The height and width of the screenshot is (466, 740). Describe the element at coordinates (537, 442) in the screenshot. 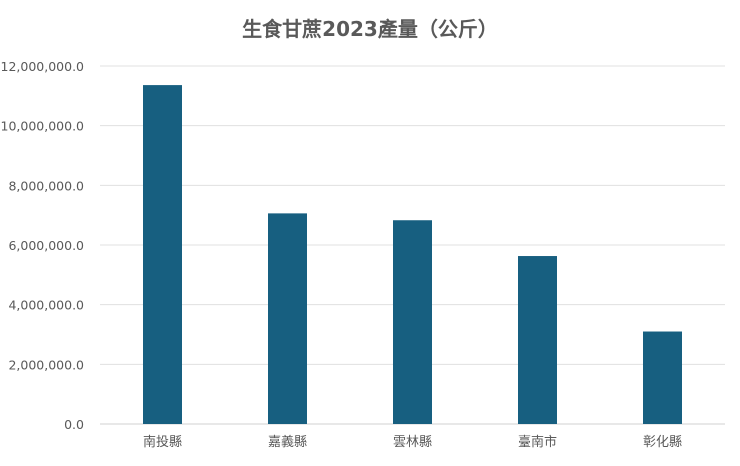

I see `x-tick-label: 臺南市` at that location.